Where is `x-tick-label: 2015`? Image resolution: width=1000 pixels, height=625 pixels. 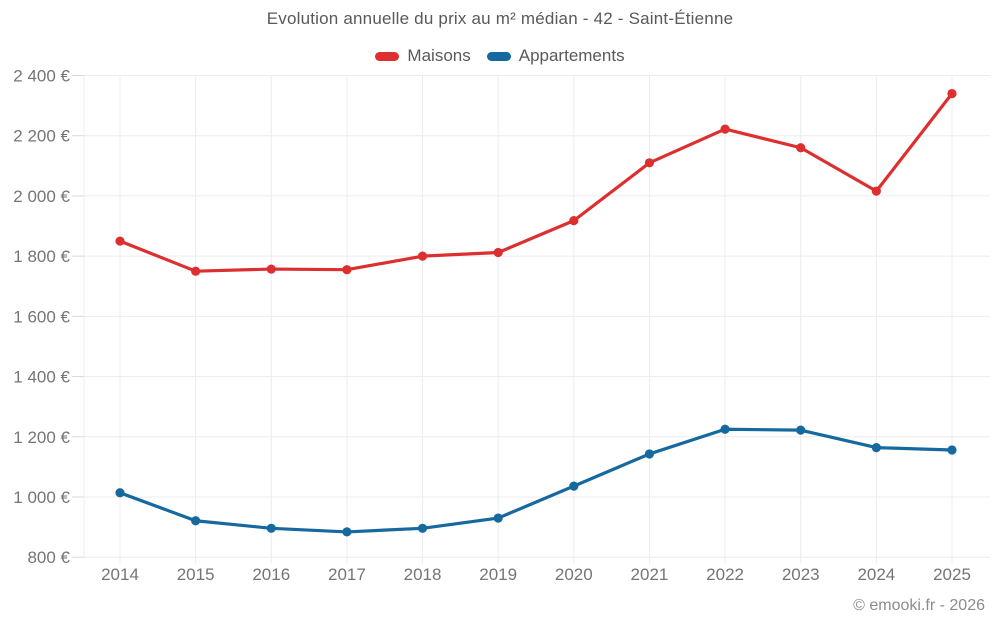 x-tick-label: 2015 is located at coordinates (196, 574).